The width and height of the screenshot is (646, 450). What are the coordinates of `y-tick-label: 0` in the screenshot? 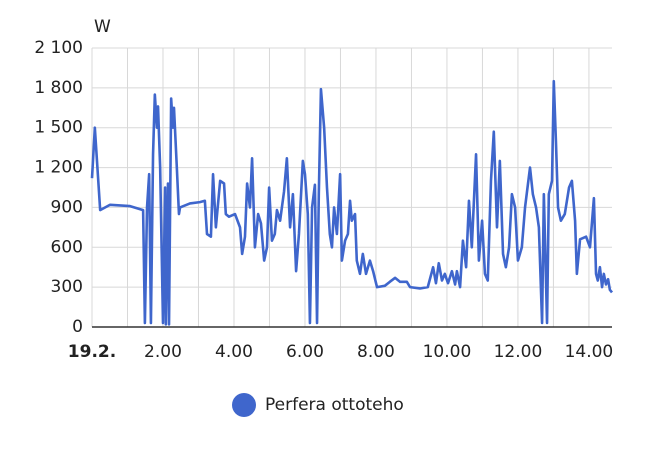 It's located at (77, 327).